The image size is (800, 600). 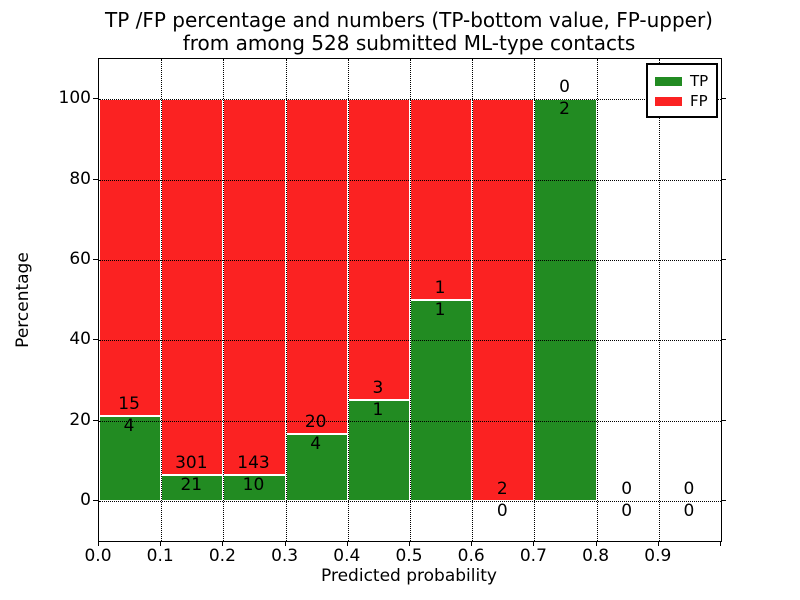 I want to click on fp-count-label: 2, so click(x=502, y=488).